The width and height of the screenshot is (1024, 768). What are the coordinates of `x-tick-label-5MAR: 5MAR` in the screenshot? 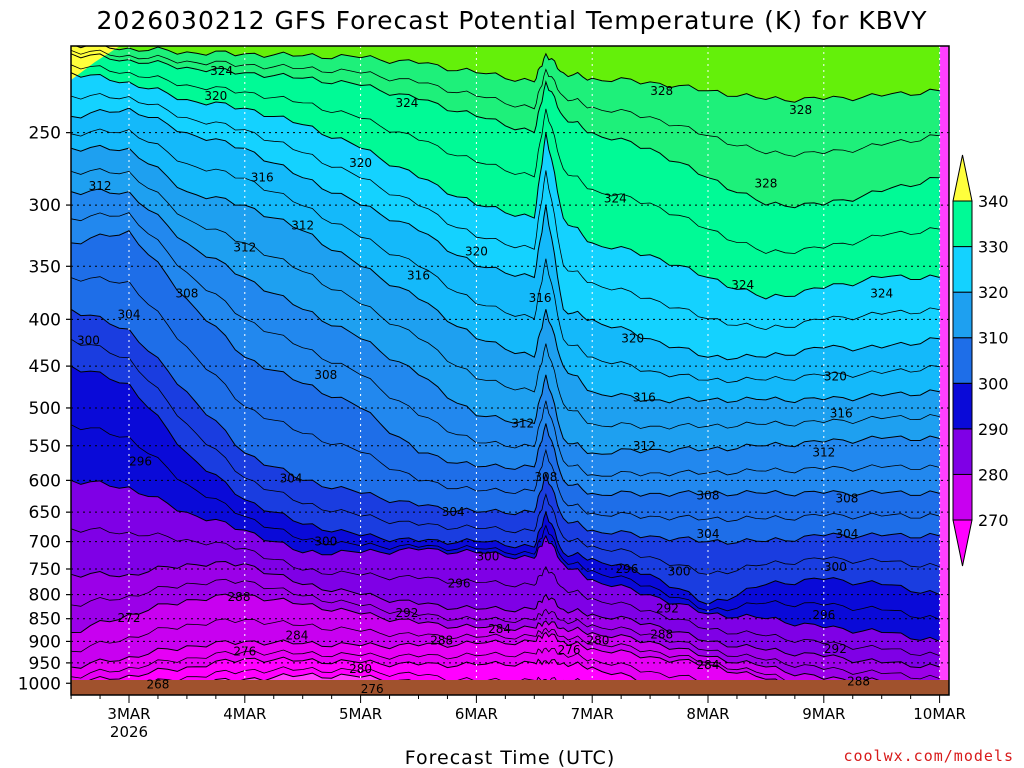 It's located at (360, 714).